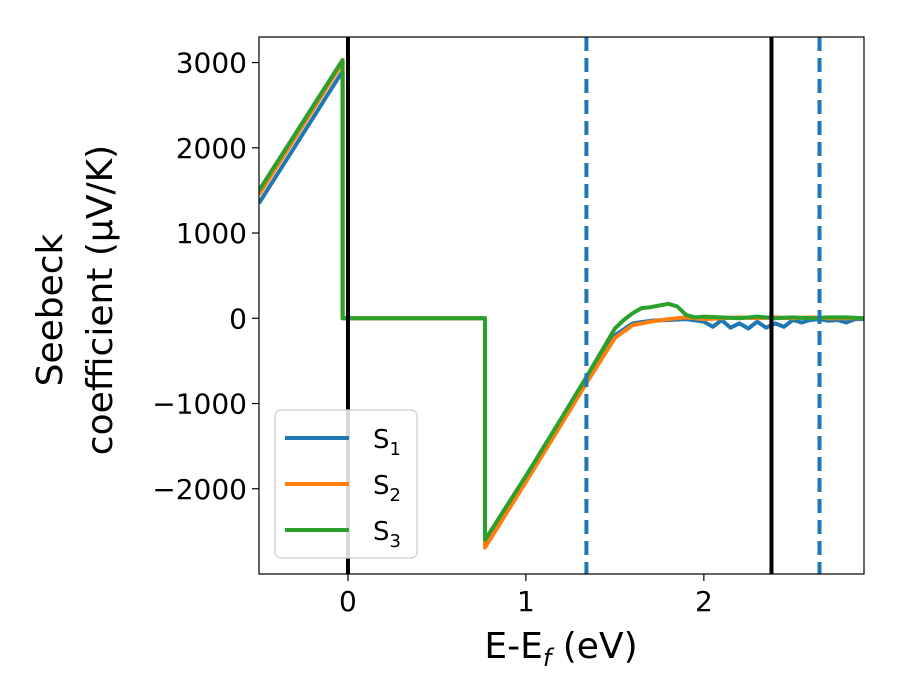  What do you see at coordinates (211, 148) in the screenshot?
I see `y-tick-label: 2000` at bounding box center [211, 148].